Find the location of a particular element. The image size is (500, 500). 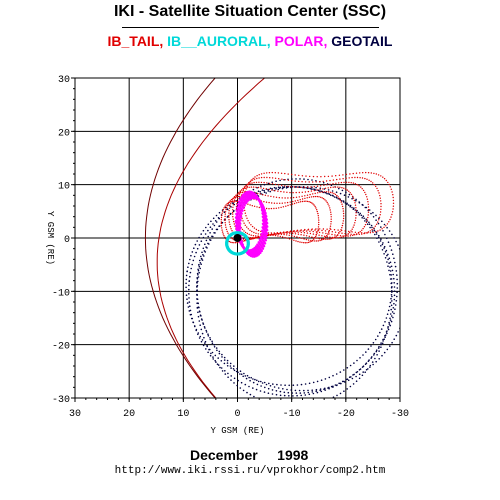

ib-auroral-orbit is located at coordinates (237, 243).